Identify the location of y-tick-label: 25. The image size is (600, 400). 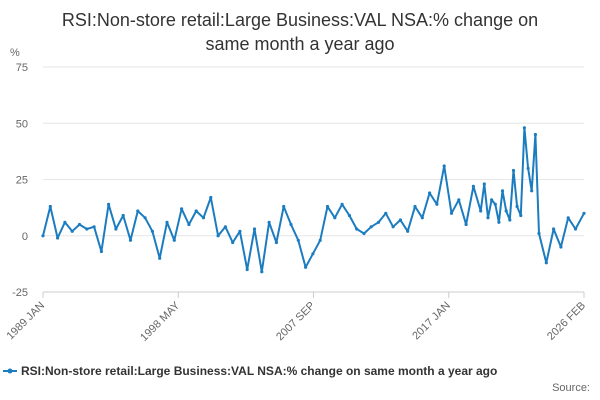
(22, 181).